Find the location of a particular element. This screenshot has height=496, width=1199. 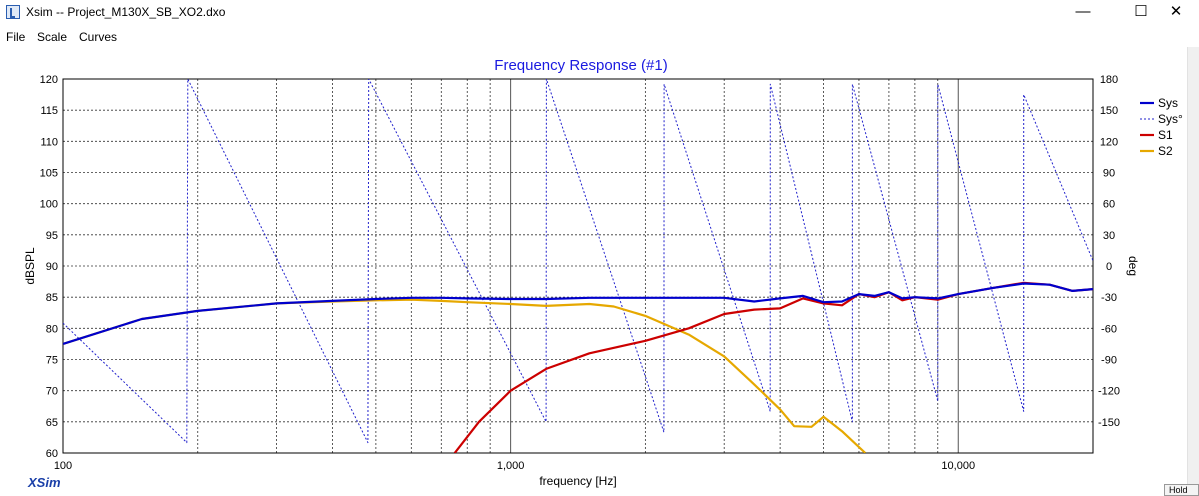

x-axis: 100 1,000 10,000 is located at coordinates (514, 466).